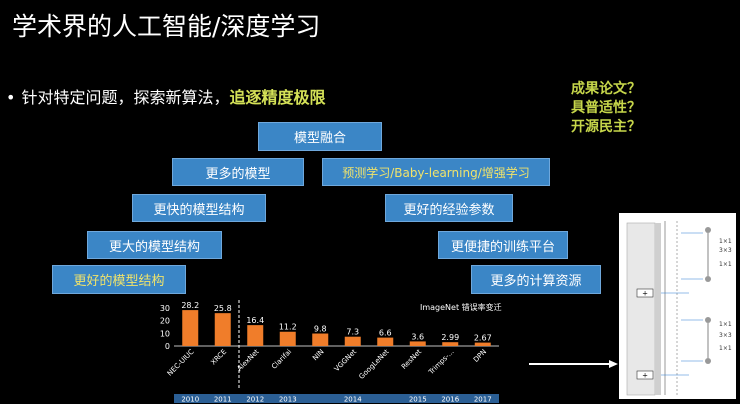 The width and height of the screenshot is (740, 404). I want to click on year-label: 2015, so click(418, 400).